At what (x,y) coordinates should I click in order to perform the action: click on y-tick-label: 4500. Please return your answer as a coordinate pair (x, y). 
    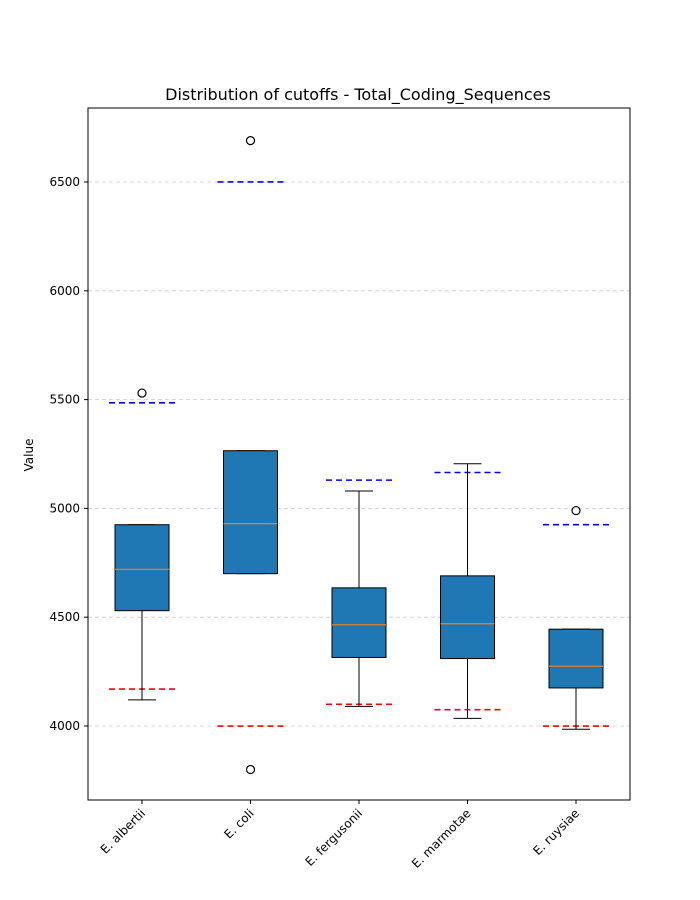
    Looking at the image, I should click on (64, 617).